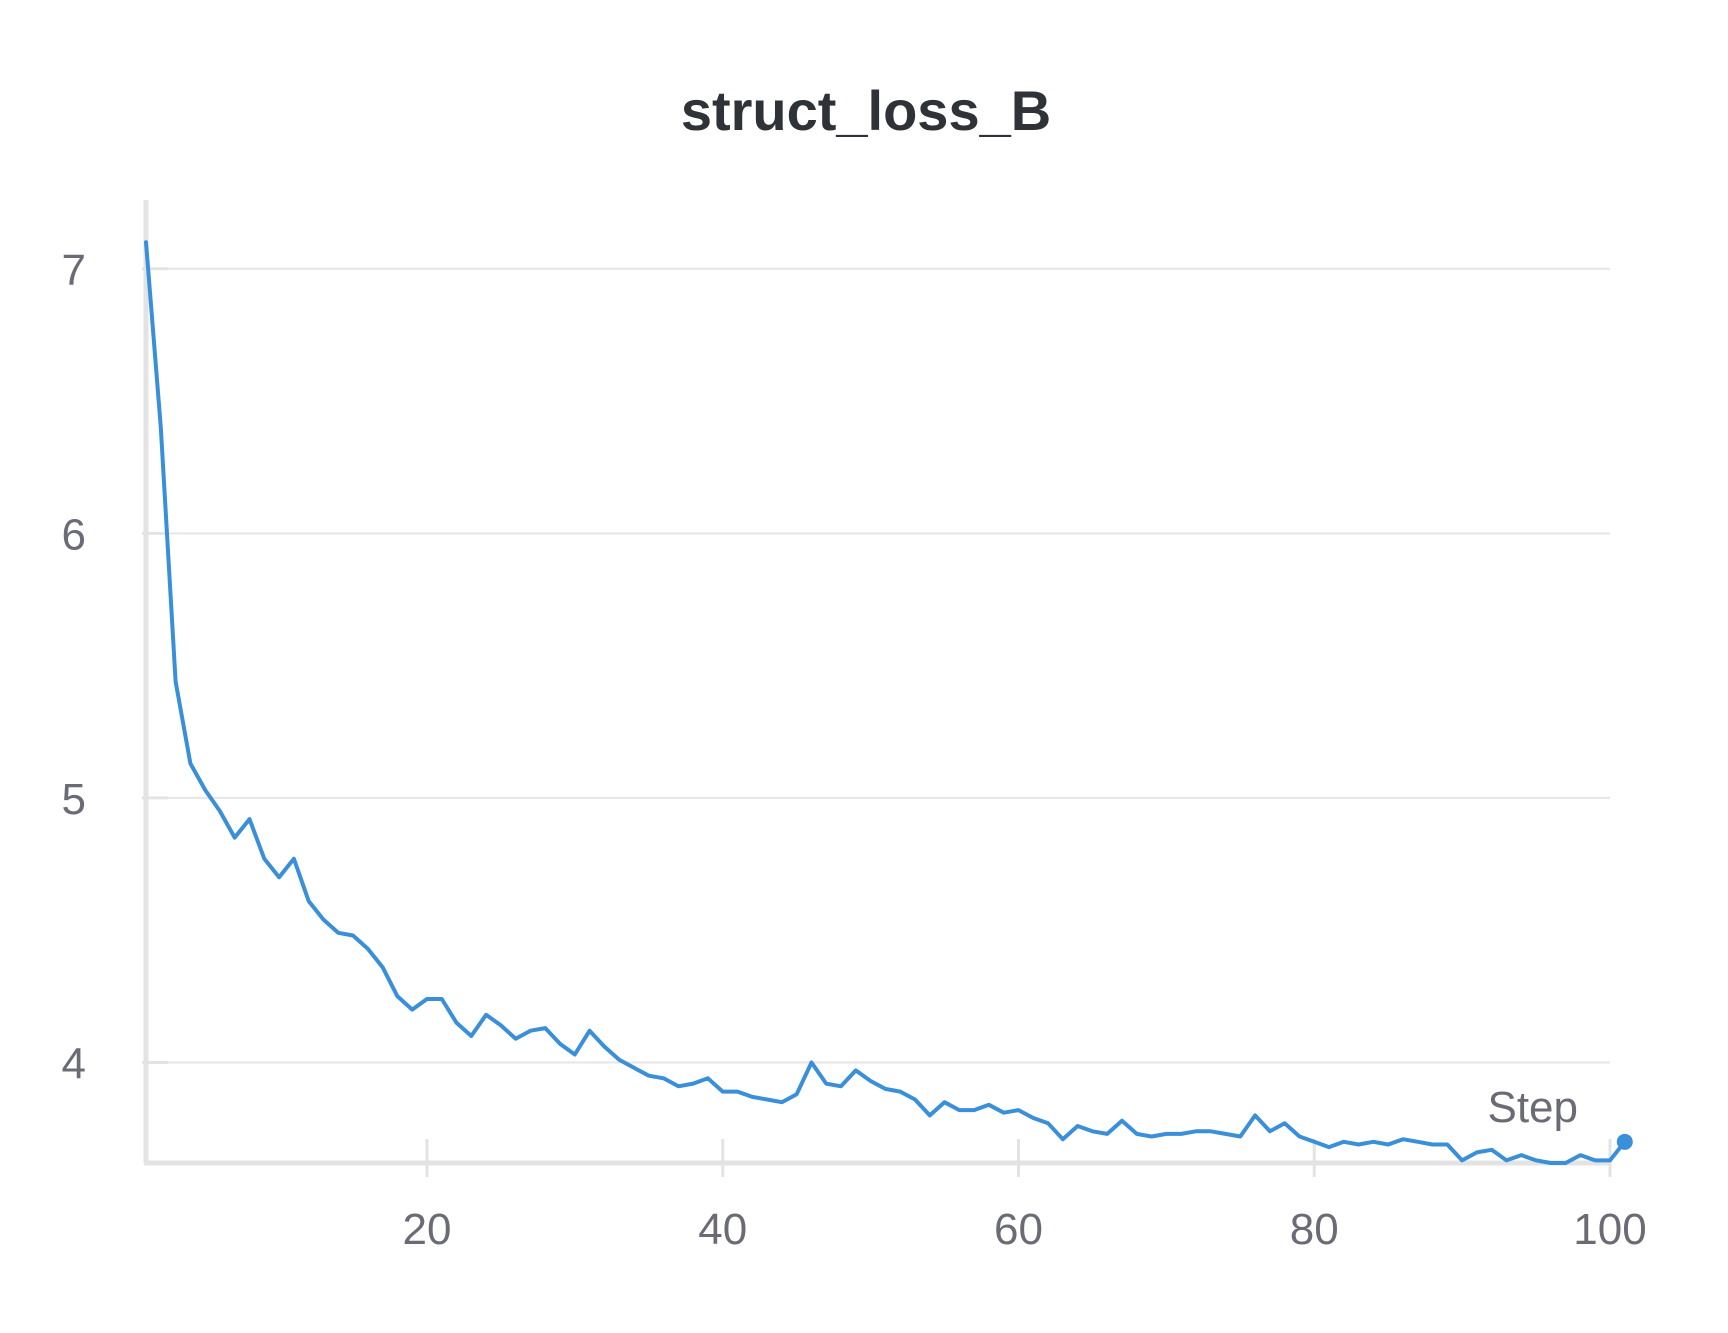 The image size is (1728, 1333). What do you see at coordinates (74, 799) in the screenshot?
I see `y-tick-label: 5` at bounding box center [74, 799].